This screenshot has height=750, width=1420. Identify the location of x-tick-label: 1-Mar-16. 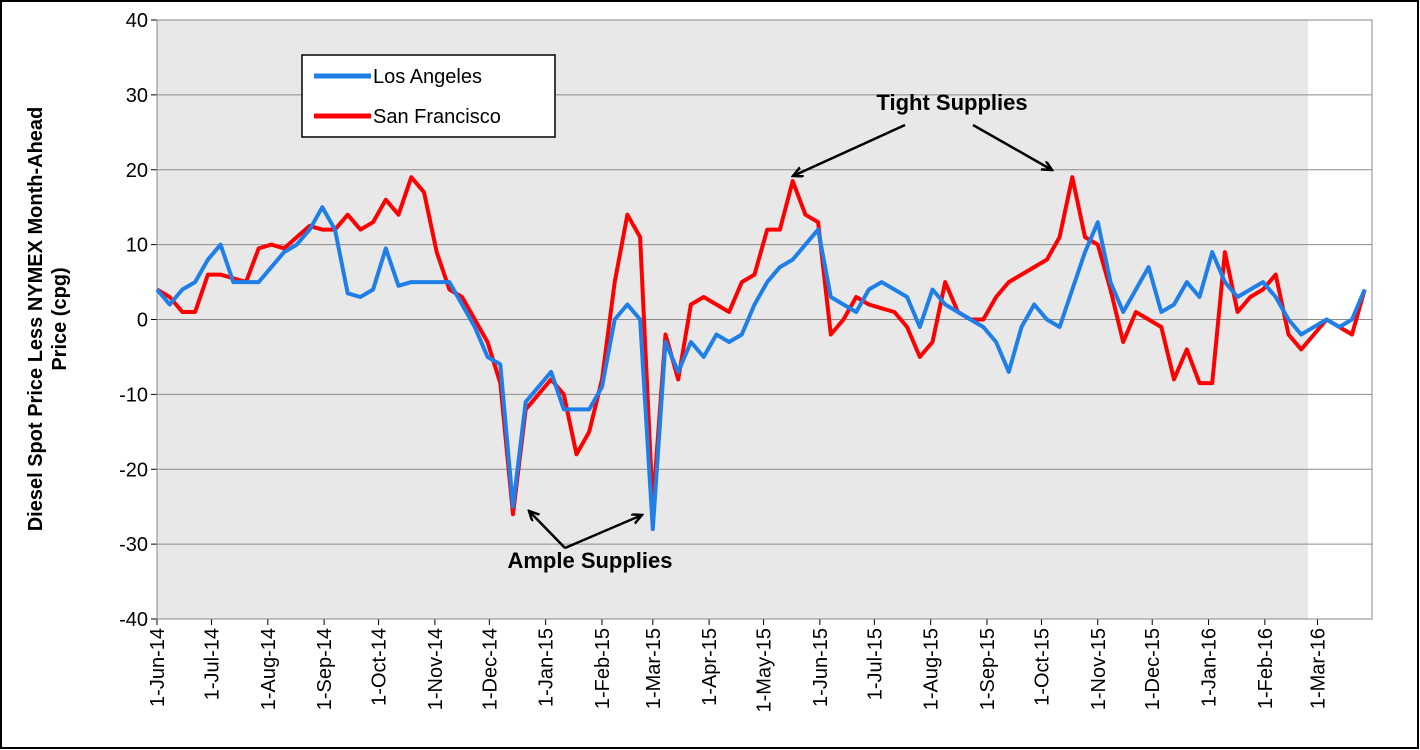
(1319, 668).